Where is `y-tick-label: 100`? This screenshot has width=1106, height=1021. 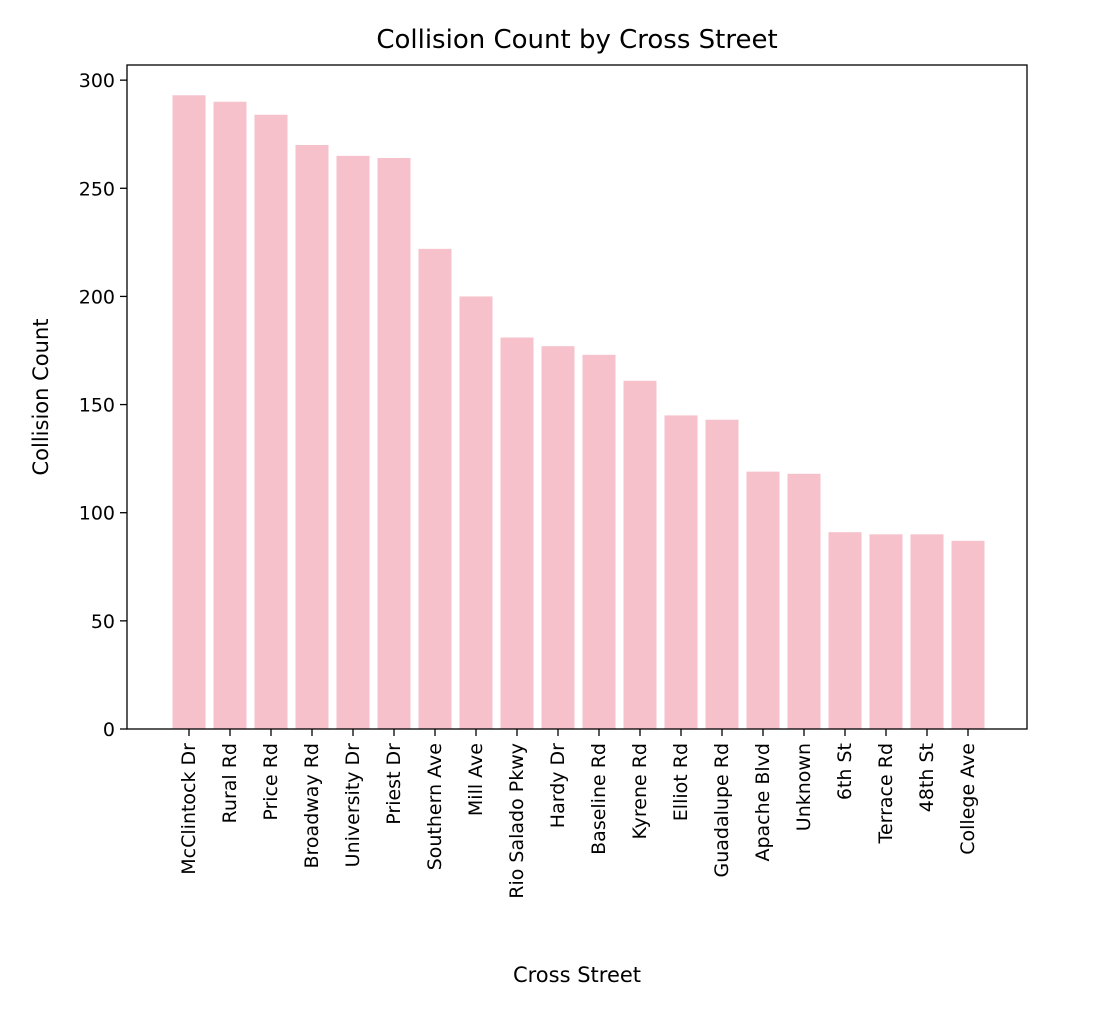 y-tick-label: 100 is located at coordinates (97, 514).